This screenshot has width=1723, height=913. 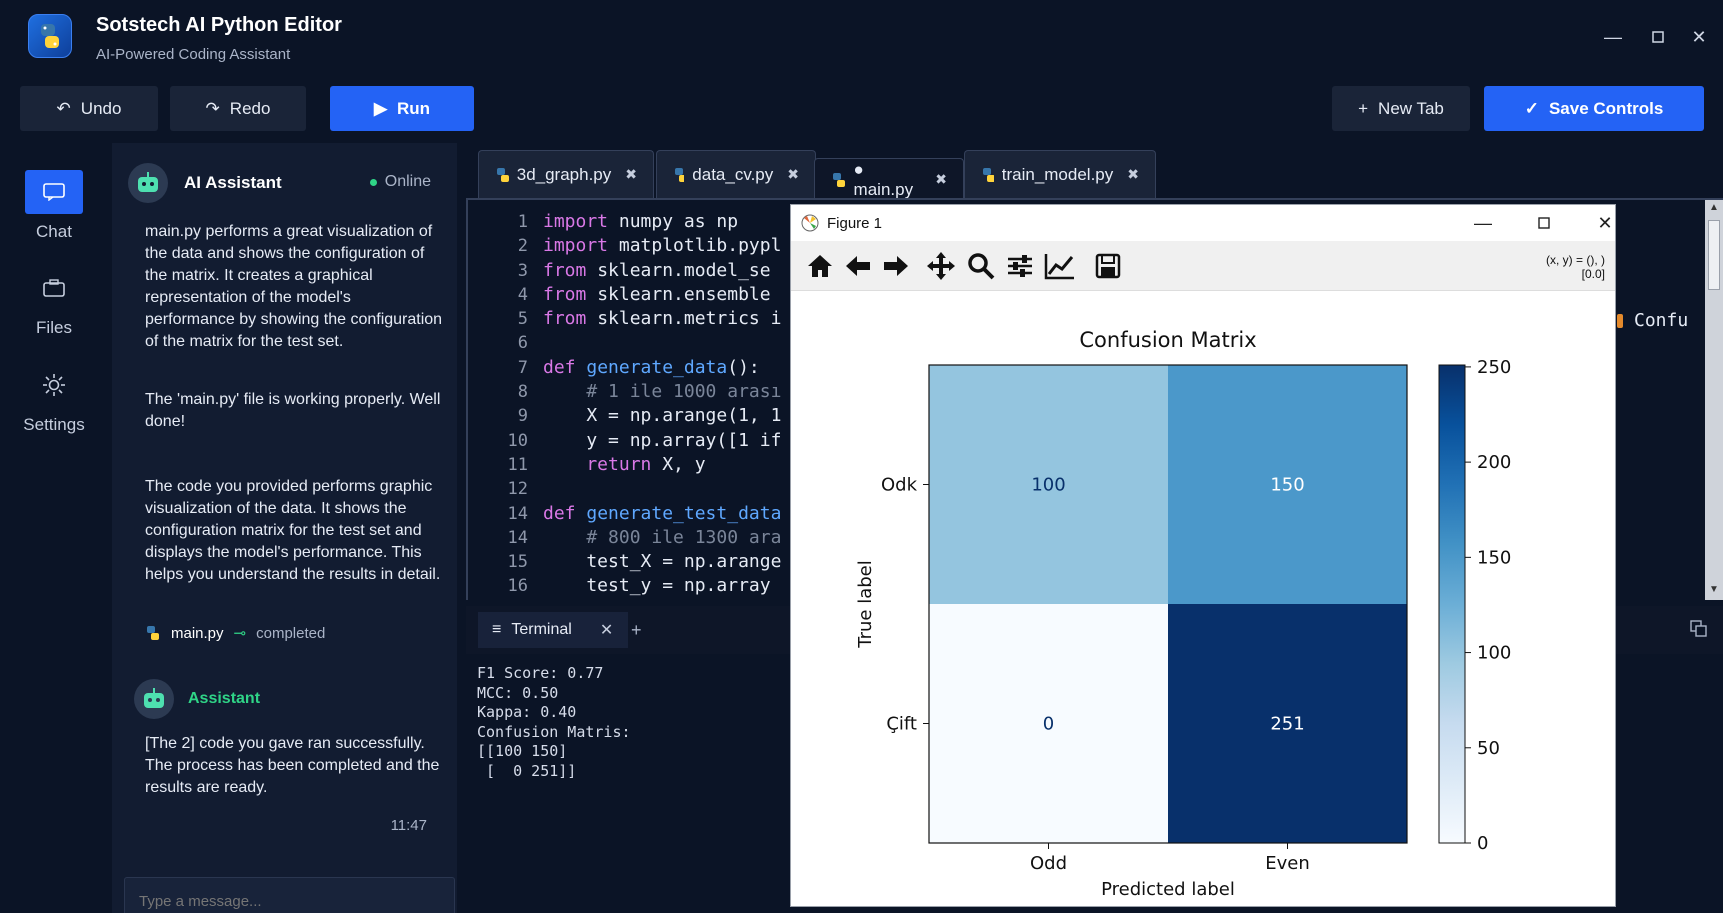 What do you see at coordinates (662, 319) in the screenshot?
I see `code-line: from sklearn.metrics i` at bounding box center [662, 319].